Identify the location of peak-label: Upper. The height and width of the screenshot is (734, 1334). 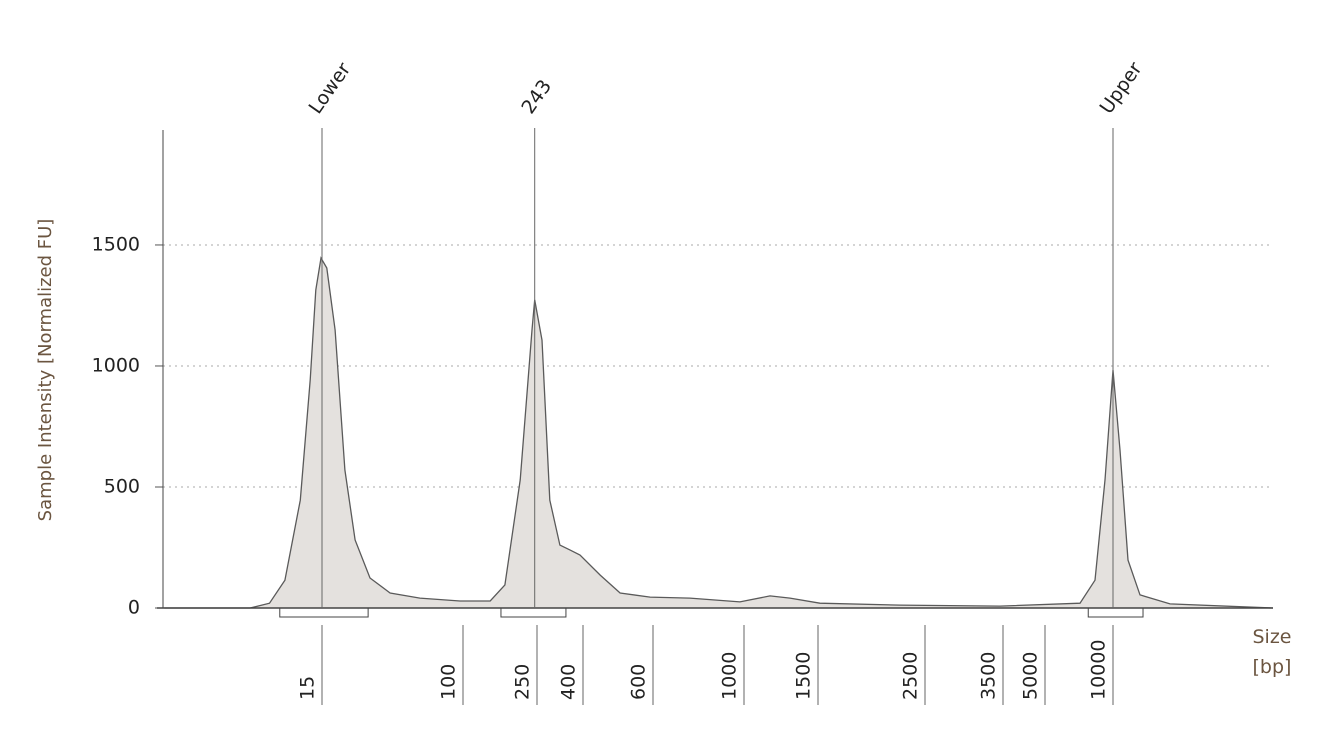
(1121, 88).